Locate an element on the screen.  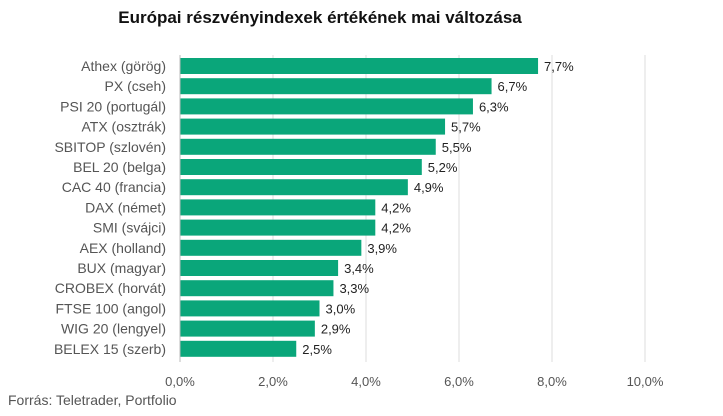
y-tick-label: BELEX 15 (szerb) is located at coordinates (110, 349).